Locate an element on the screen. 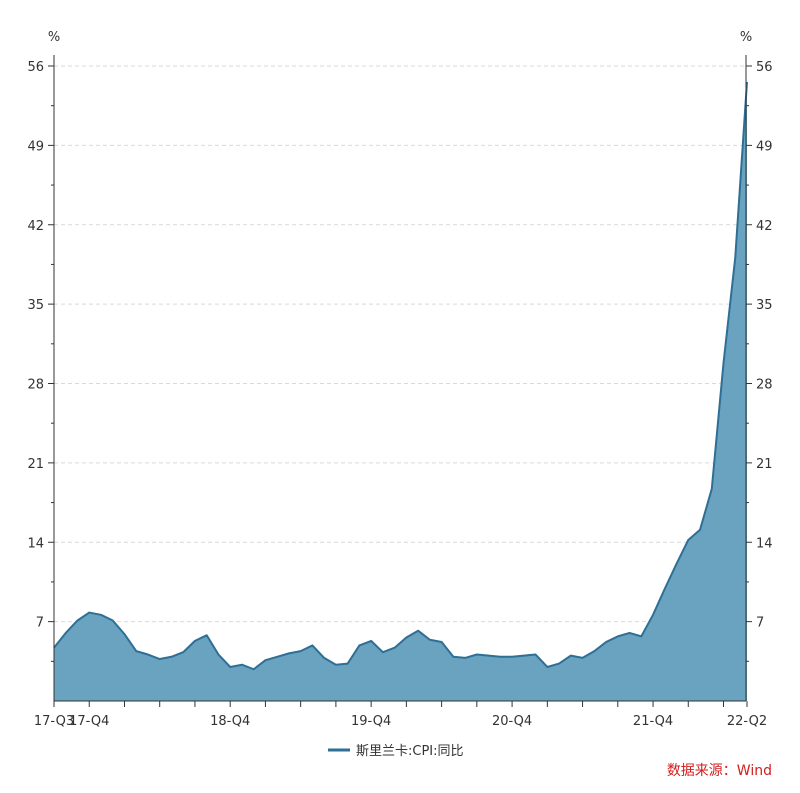 This screenshot has height=793, width=800. y-tick-label-left: 49 is located at coordinates (35, 146).